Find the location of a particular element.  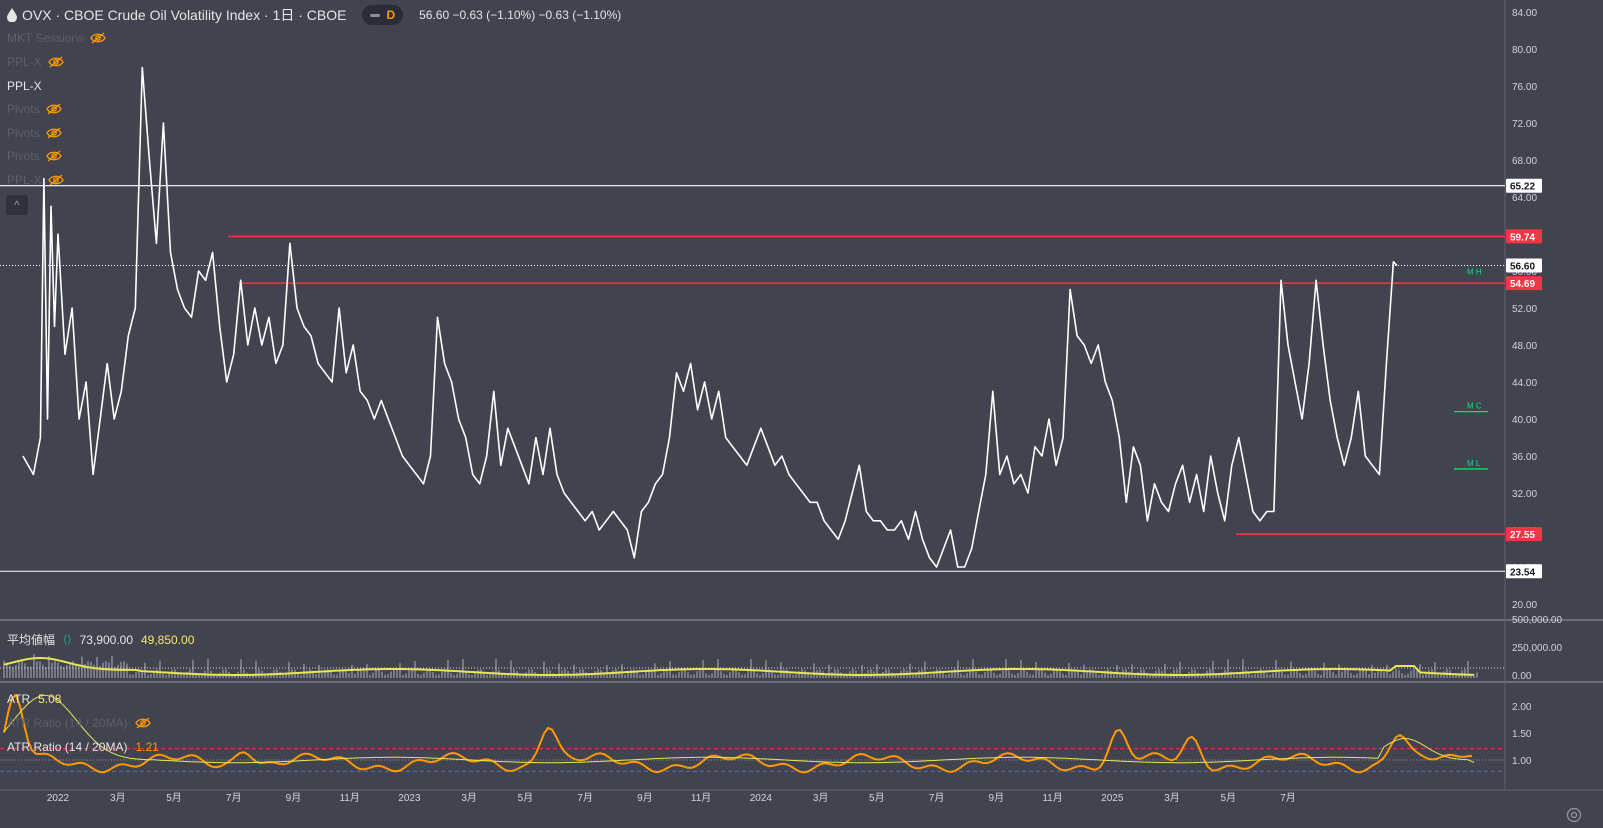

indicator-pivots-3: Pivots is located at coordinates (34, 156).